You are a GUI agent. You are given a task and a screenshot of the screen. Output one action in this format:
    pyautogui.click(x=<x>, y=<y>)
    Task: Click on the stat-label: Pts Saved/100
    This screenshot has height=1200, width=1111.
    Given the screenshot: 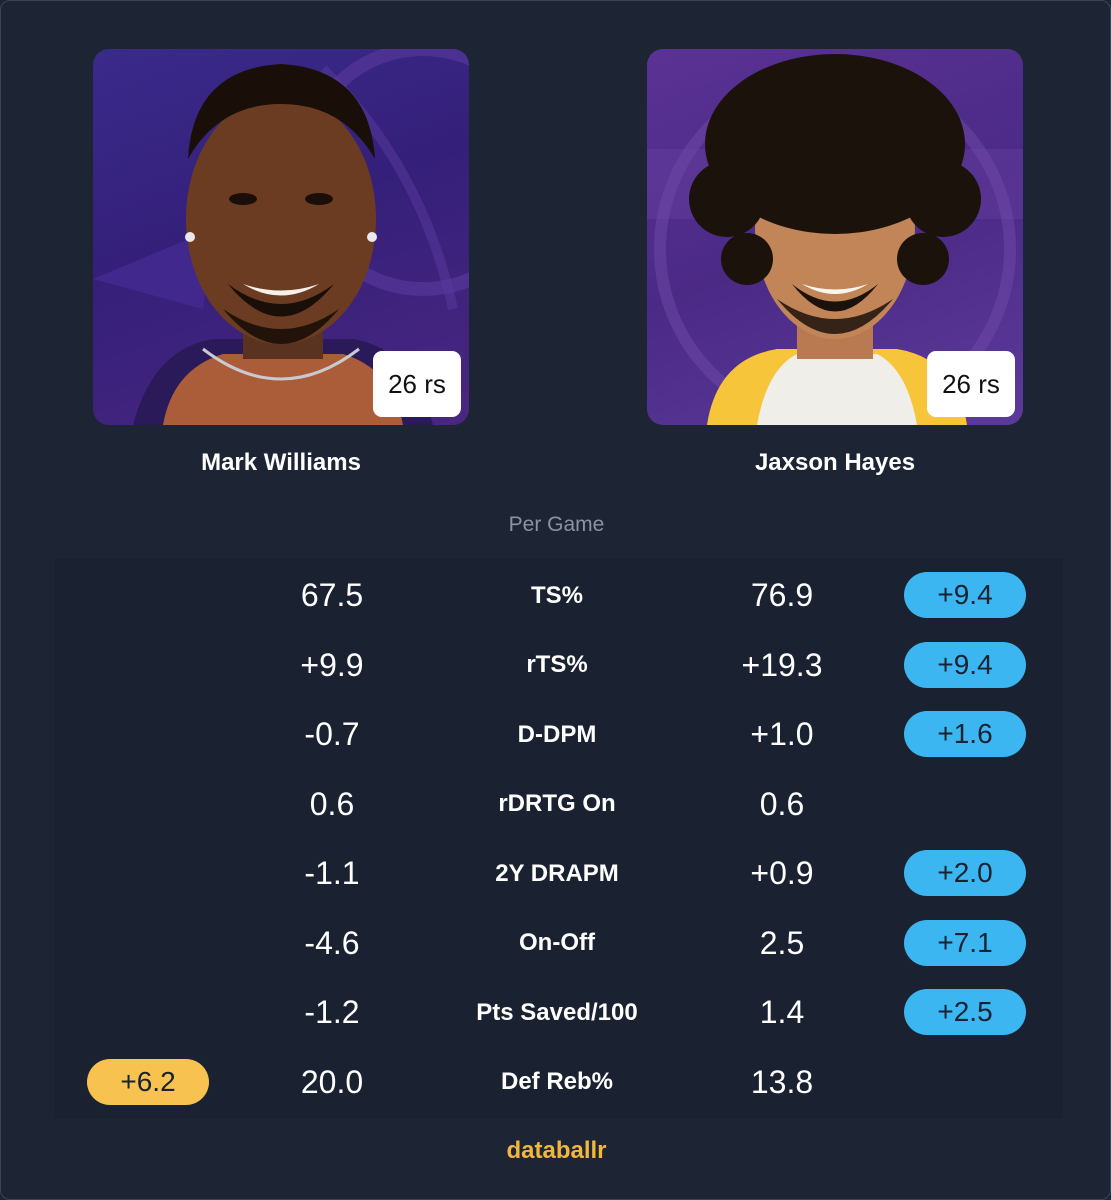 What is the action you would take?
    pyautogui.click(x=557, y=1012)
    